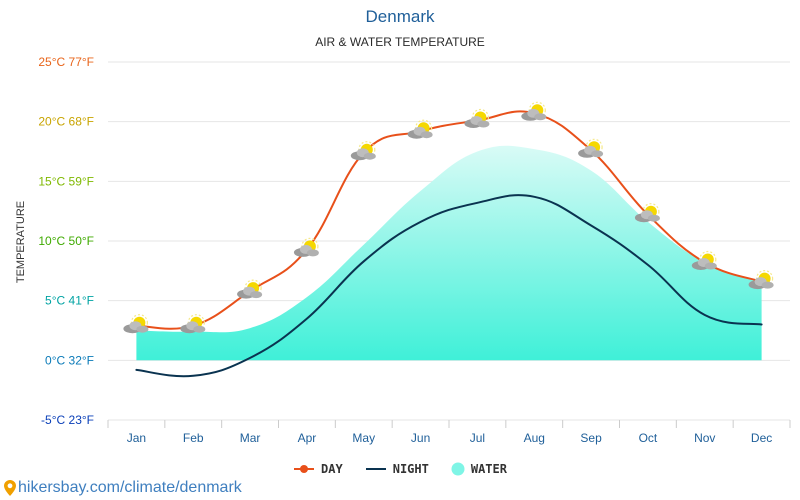 The image size is (800, 500). Describe the element at coordinates (363, 438) in the screenshot. I see `x-tick-label: May` at that location.